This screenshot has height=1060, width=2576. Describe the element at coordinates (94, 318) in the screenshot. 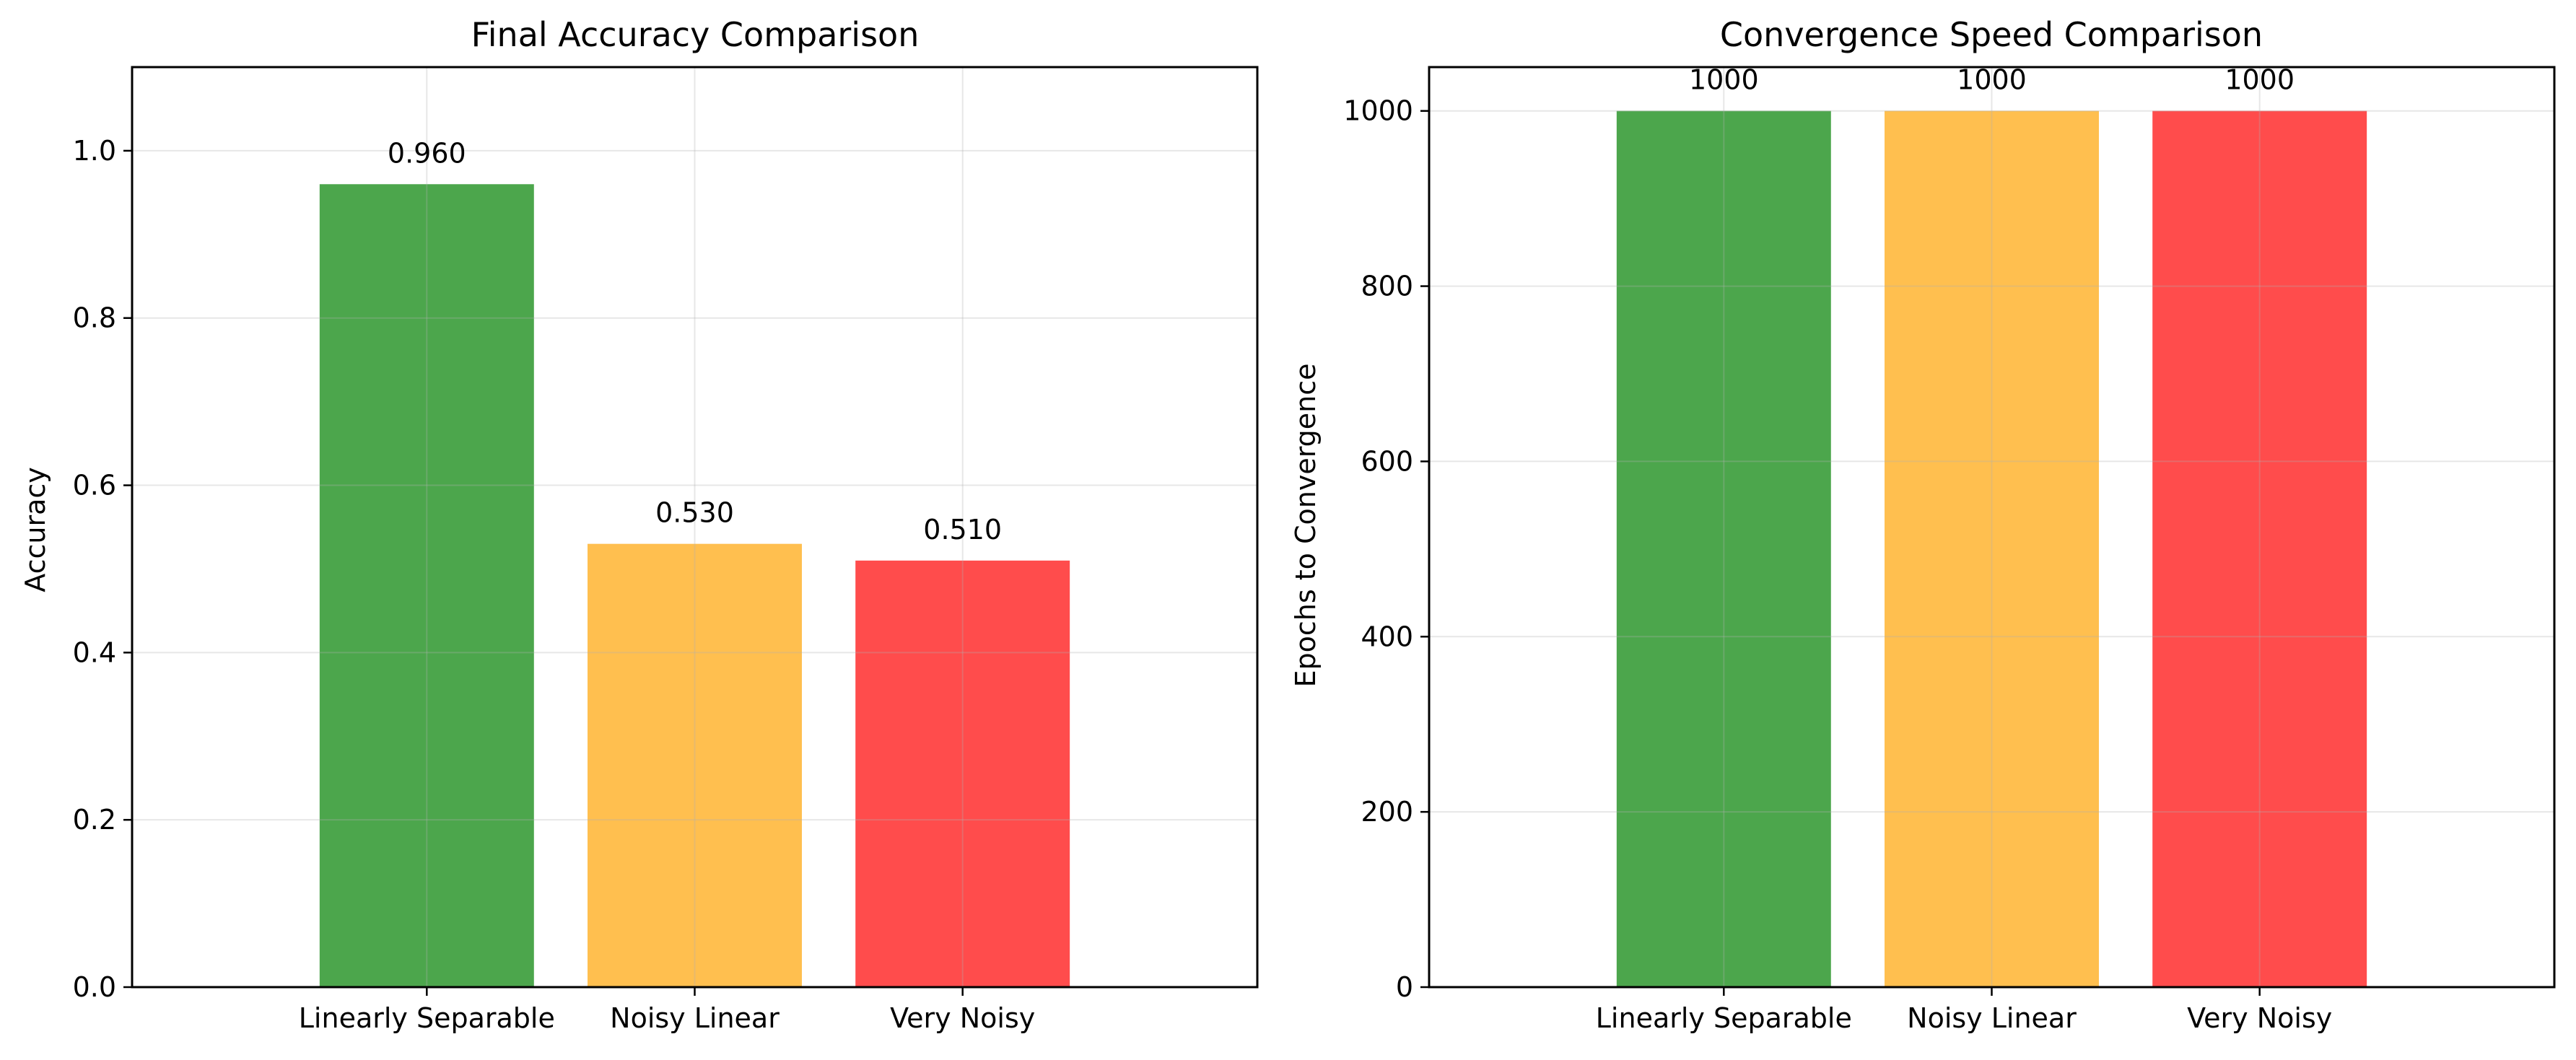

I see `y-tick-label: 0.8` at that location.